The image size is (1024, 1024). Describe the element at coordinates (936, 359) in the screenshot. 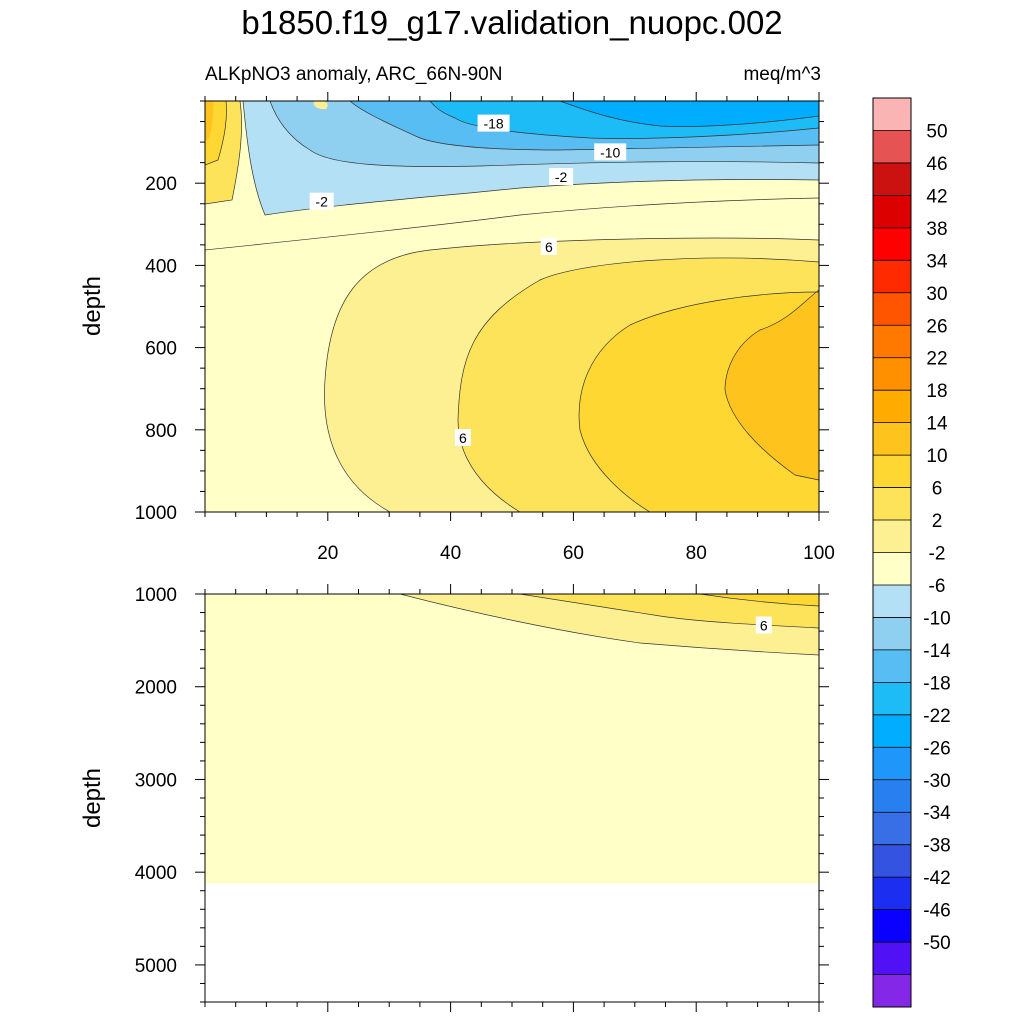

I see `colorbar-label: 22` at that location.